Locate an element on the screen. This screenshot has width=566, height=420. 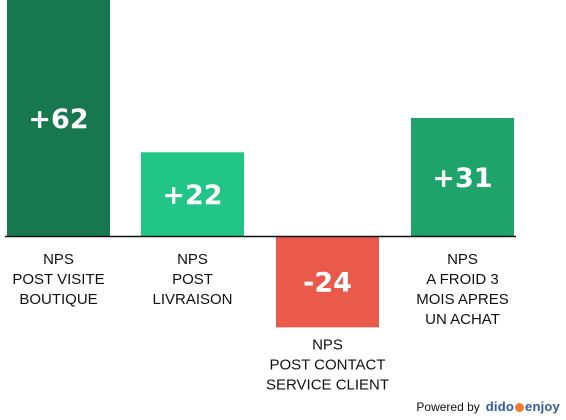
category-label-2: NPS POST CONTACT SERVICE CLIENT is located at coordinates (327, 364).